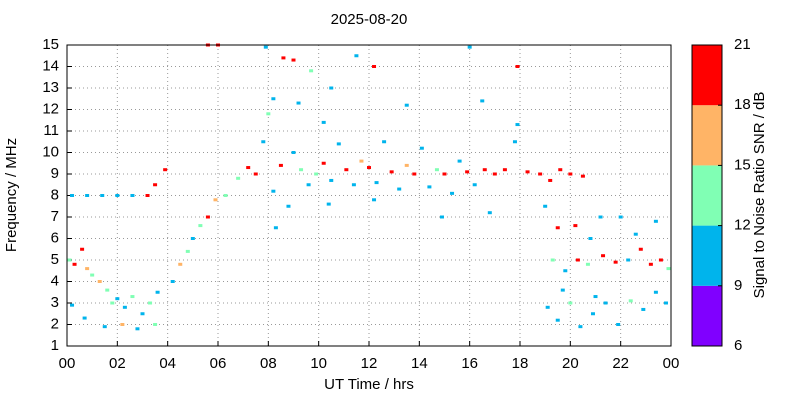 This screenshot has height=405, width=800. Describe the element at coordinates (620, 363) in the screenshot. I see `x-tick-label: 22` at that location.